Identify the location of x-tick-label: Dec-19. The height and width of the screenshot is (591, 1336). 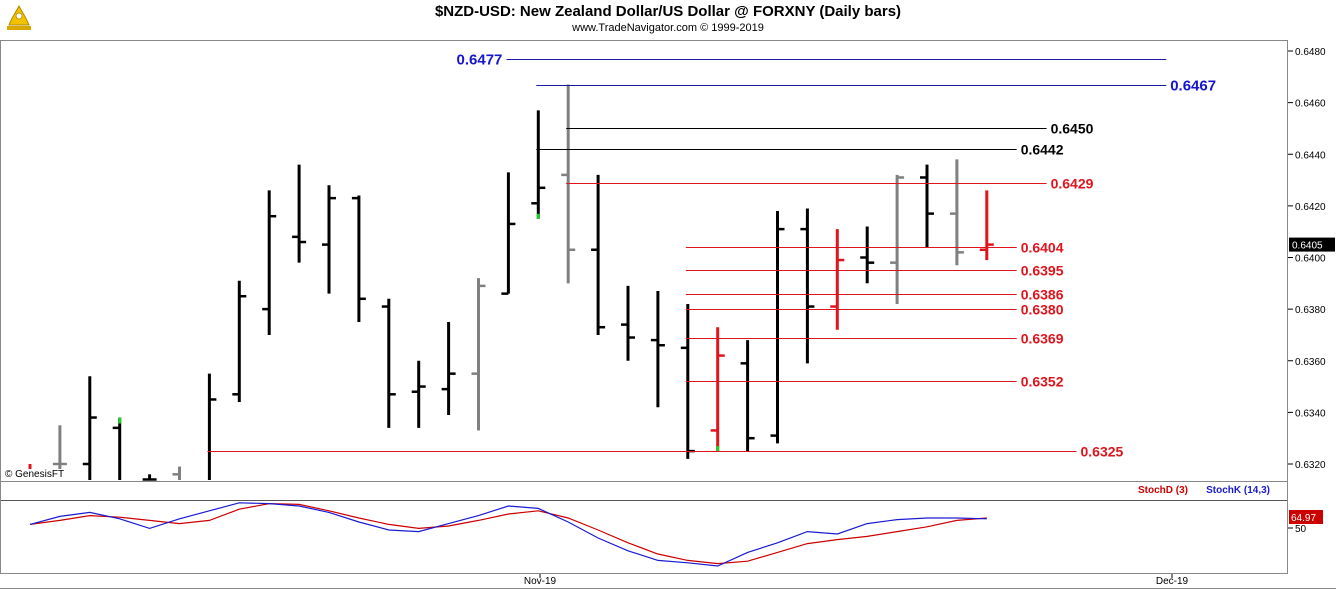
(1172, 581).